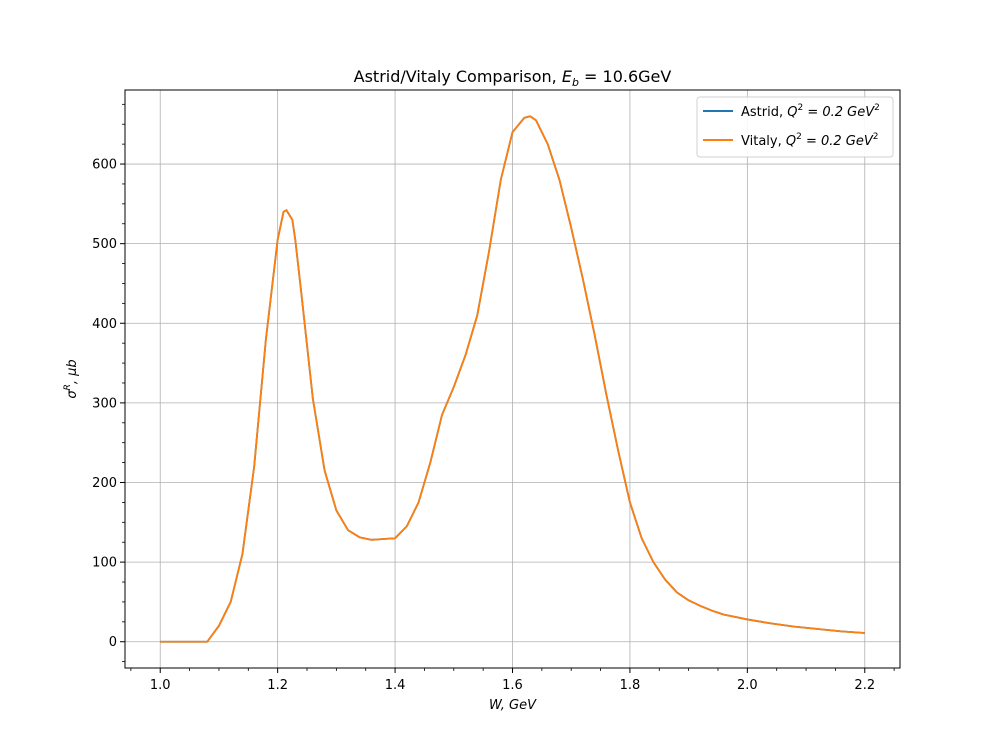  I want to click on legend-label-astrid: Astrid, Q2 = 0.2 GeV2, so click(810, 111).